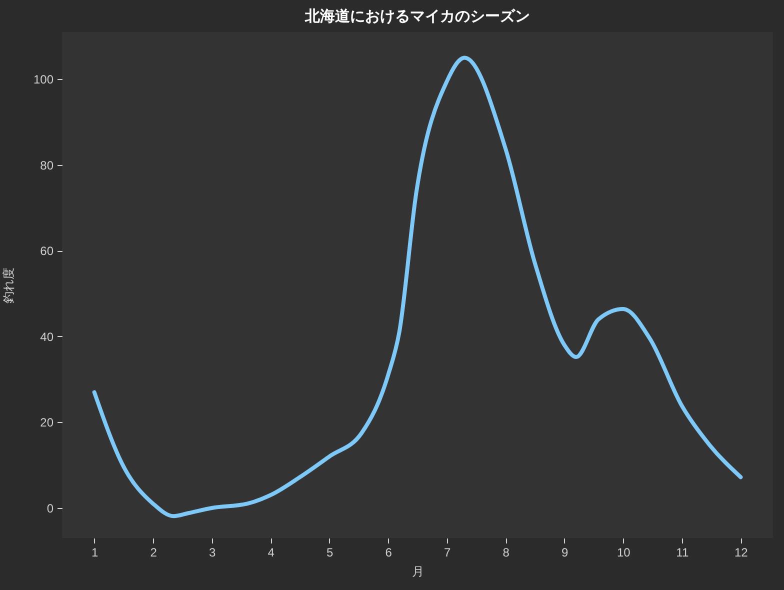 This screenshot has width=784, height=590. What do you see at coordinates (623, 553) in the screenshot?
I see `x-tick-label: 10` at bounding box center [623, 553].